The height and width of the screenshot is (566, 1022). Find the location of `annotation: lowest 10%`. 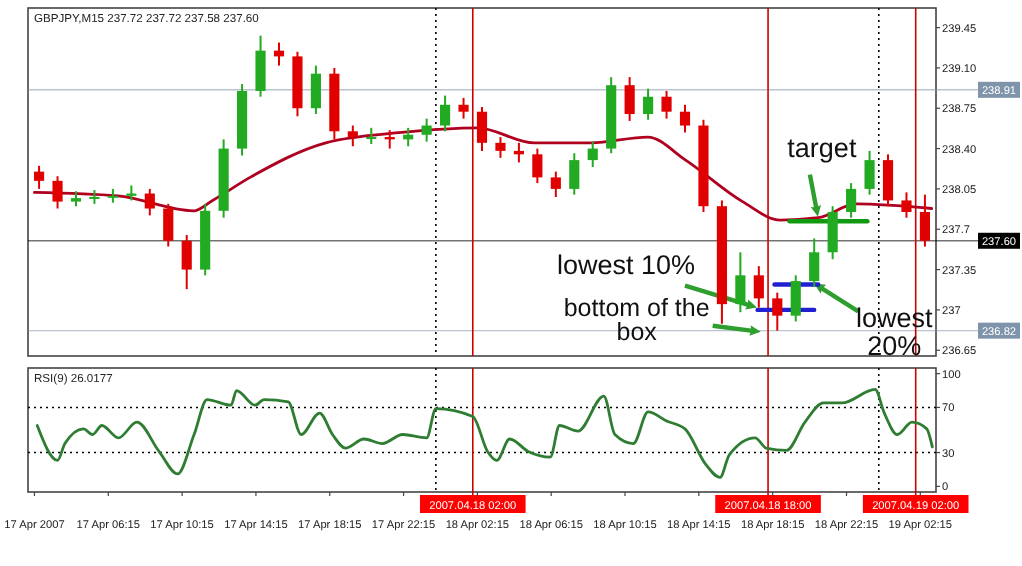

annotation: lowest 10% is located at coordinates (626, 264).